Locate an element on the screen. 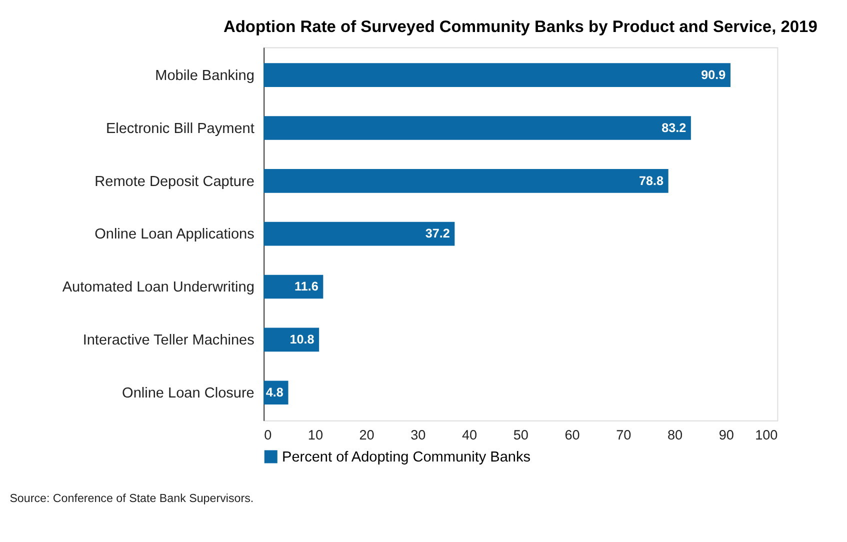 The height and width of the screenshot is (542, 847). data-label: 83.2 is located at coordinates (674, 127).